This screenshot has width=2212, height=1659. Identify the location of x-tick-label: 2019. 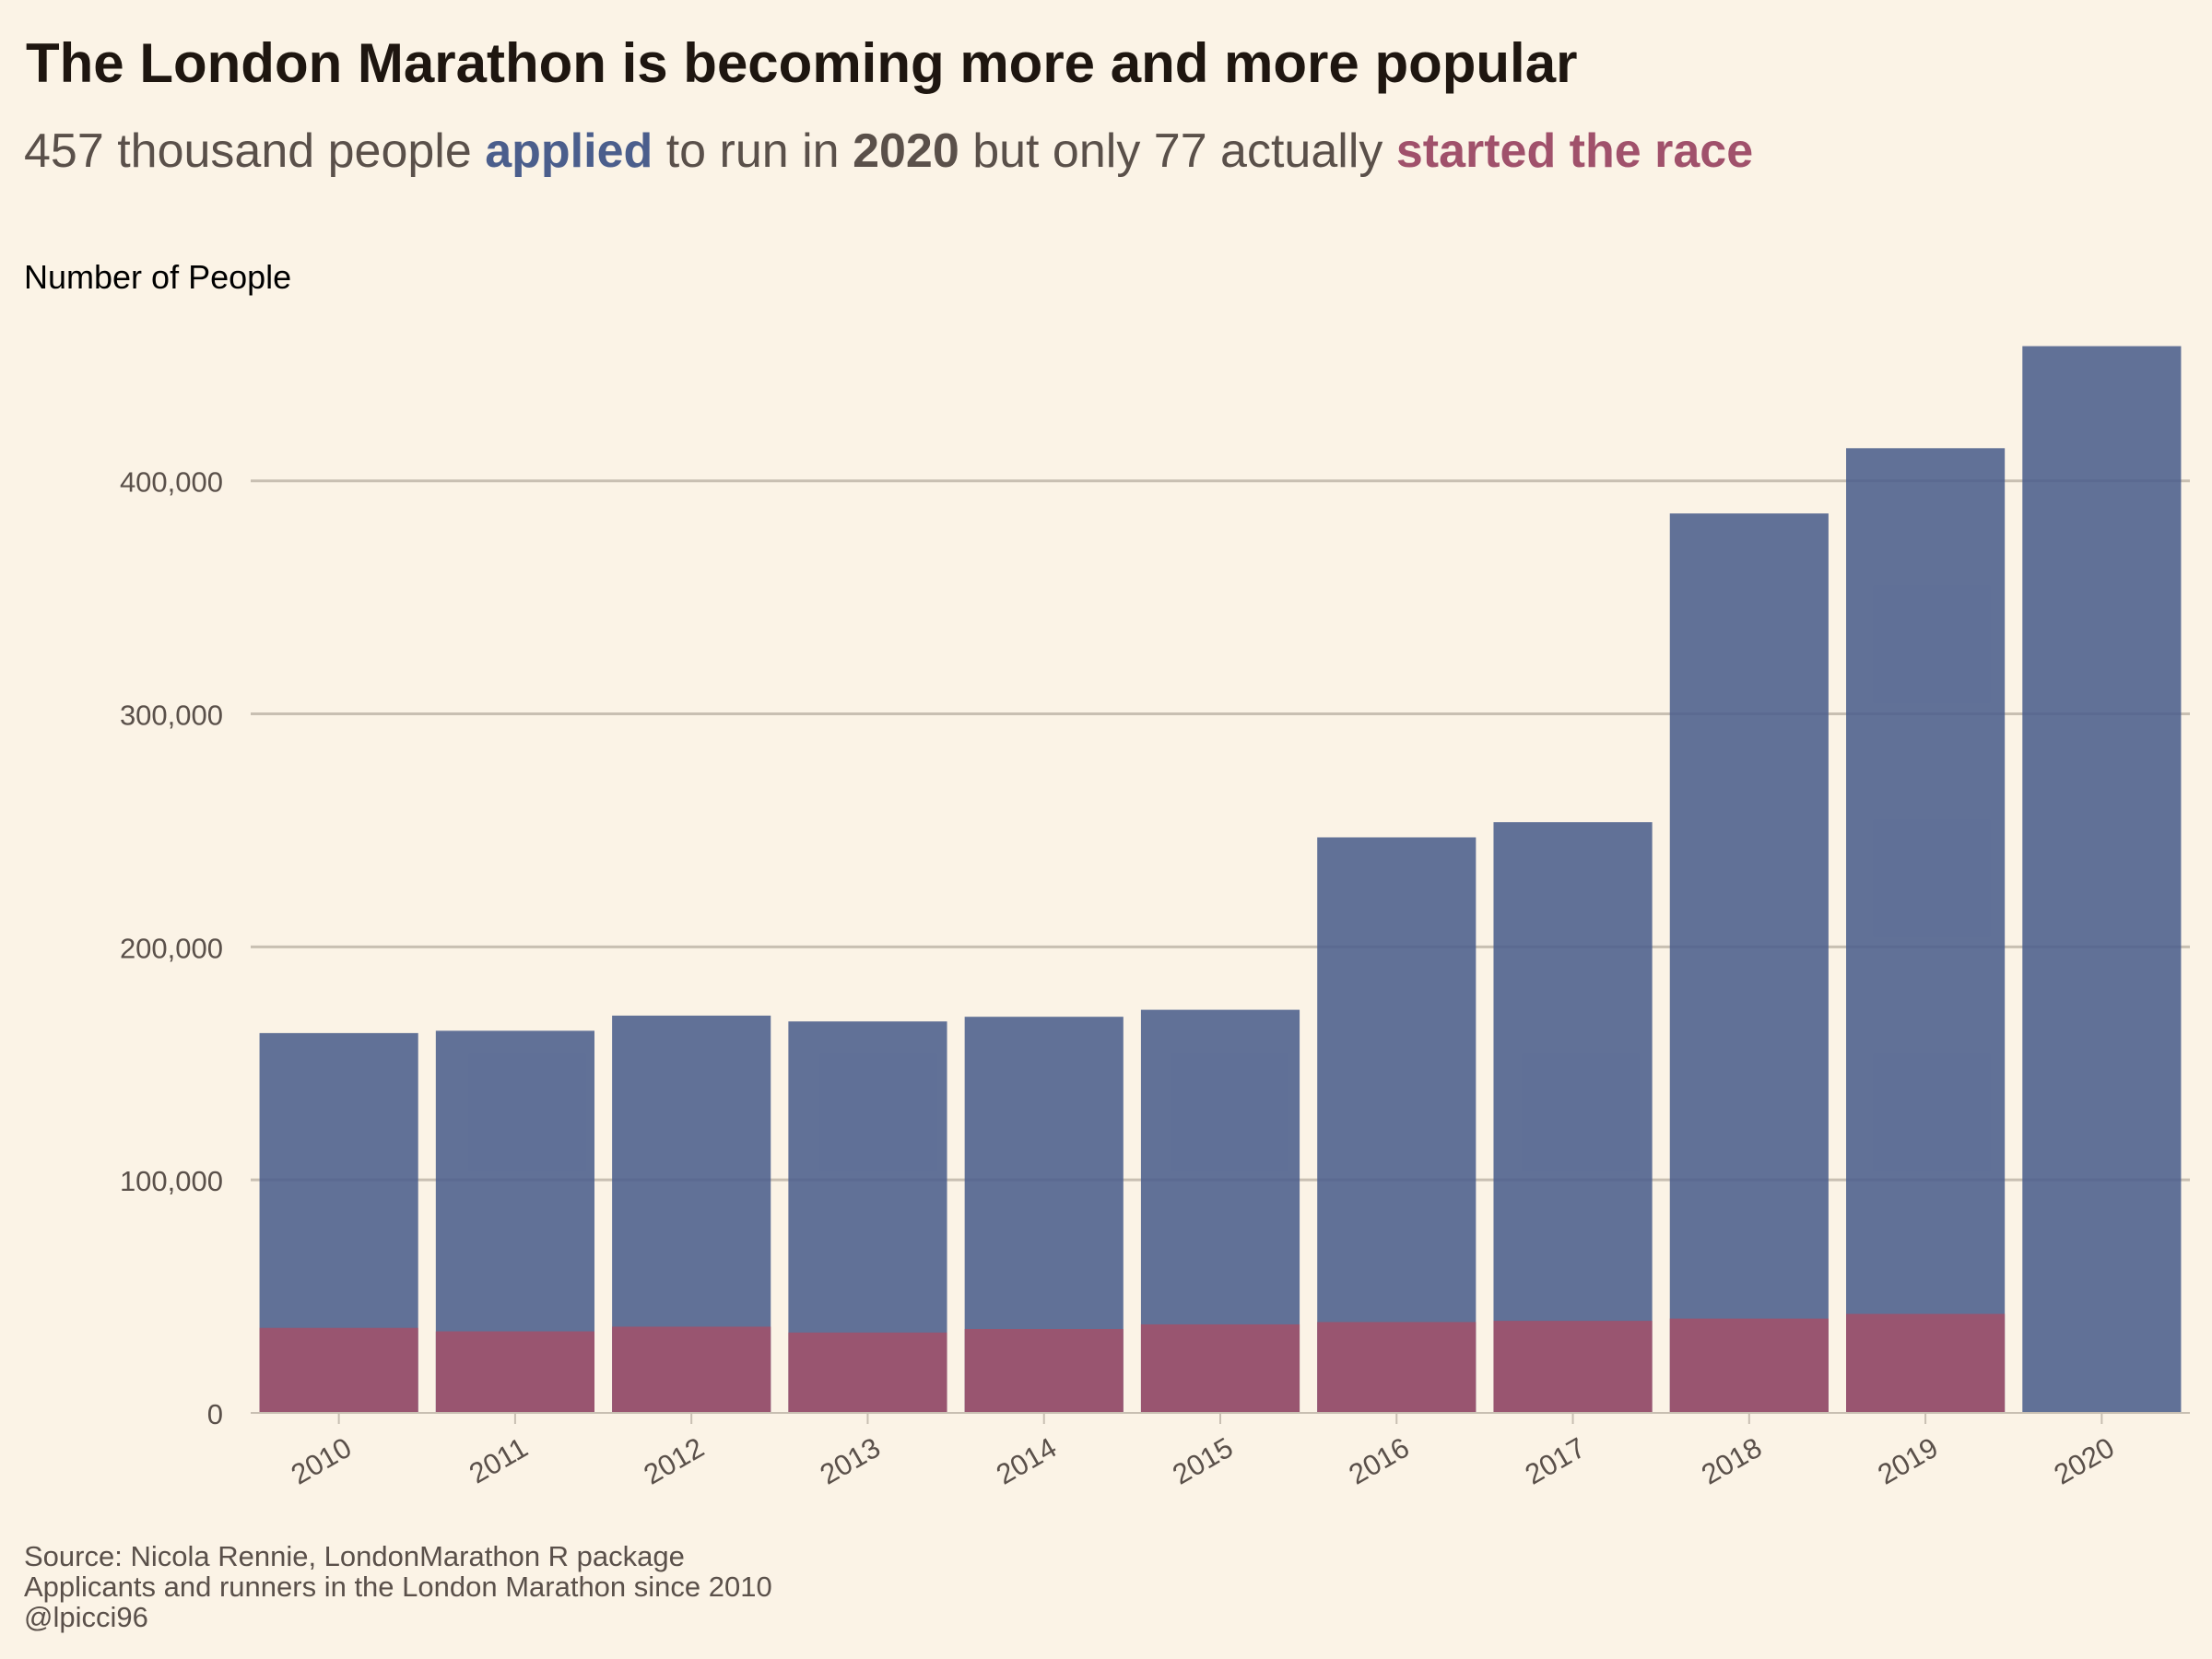
(1907, 1461).